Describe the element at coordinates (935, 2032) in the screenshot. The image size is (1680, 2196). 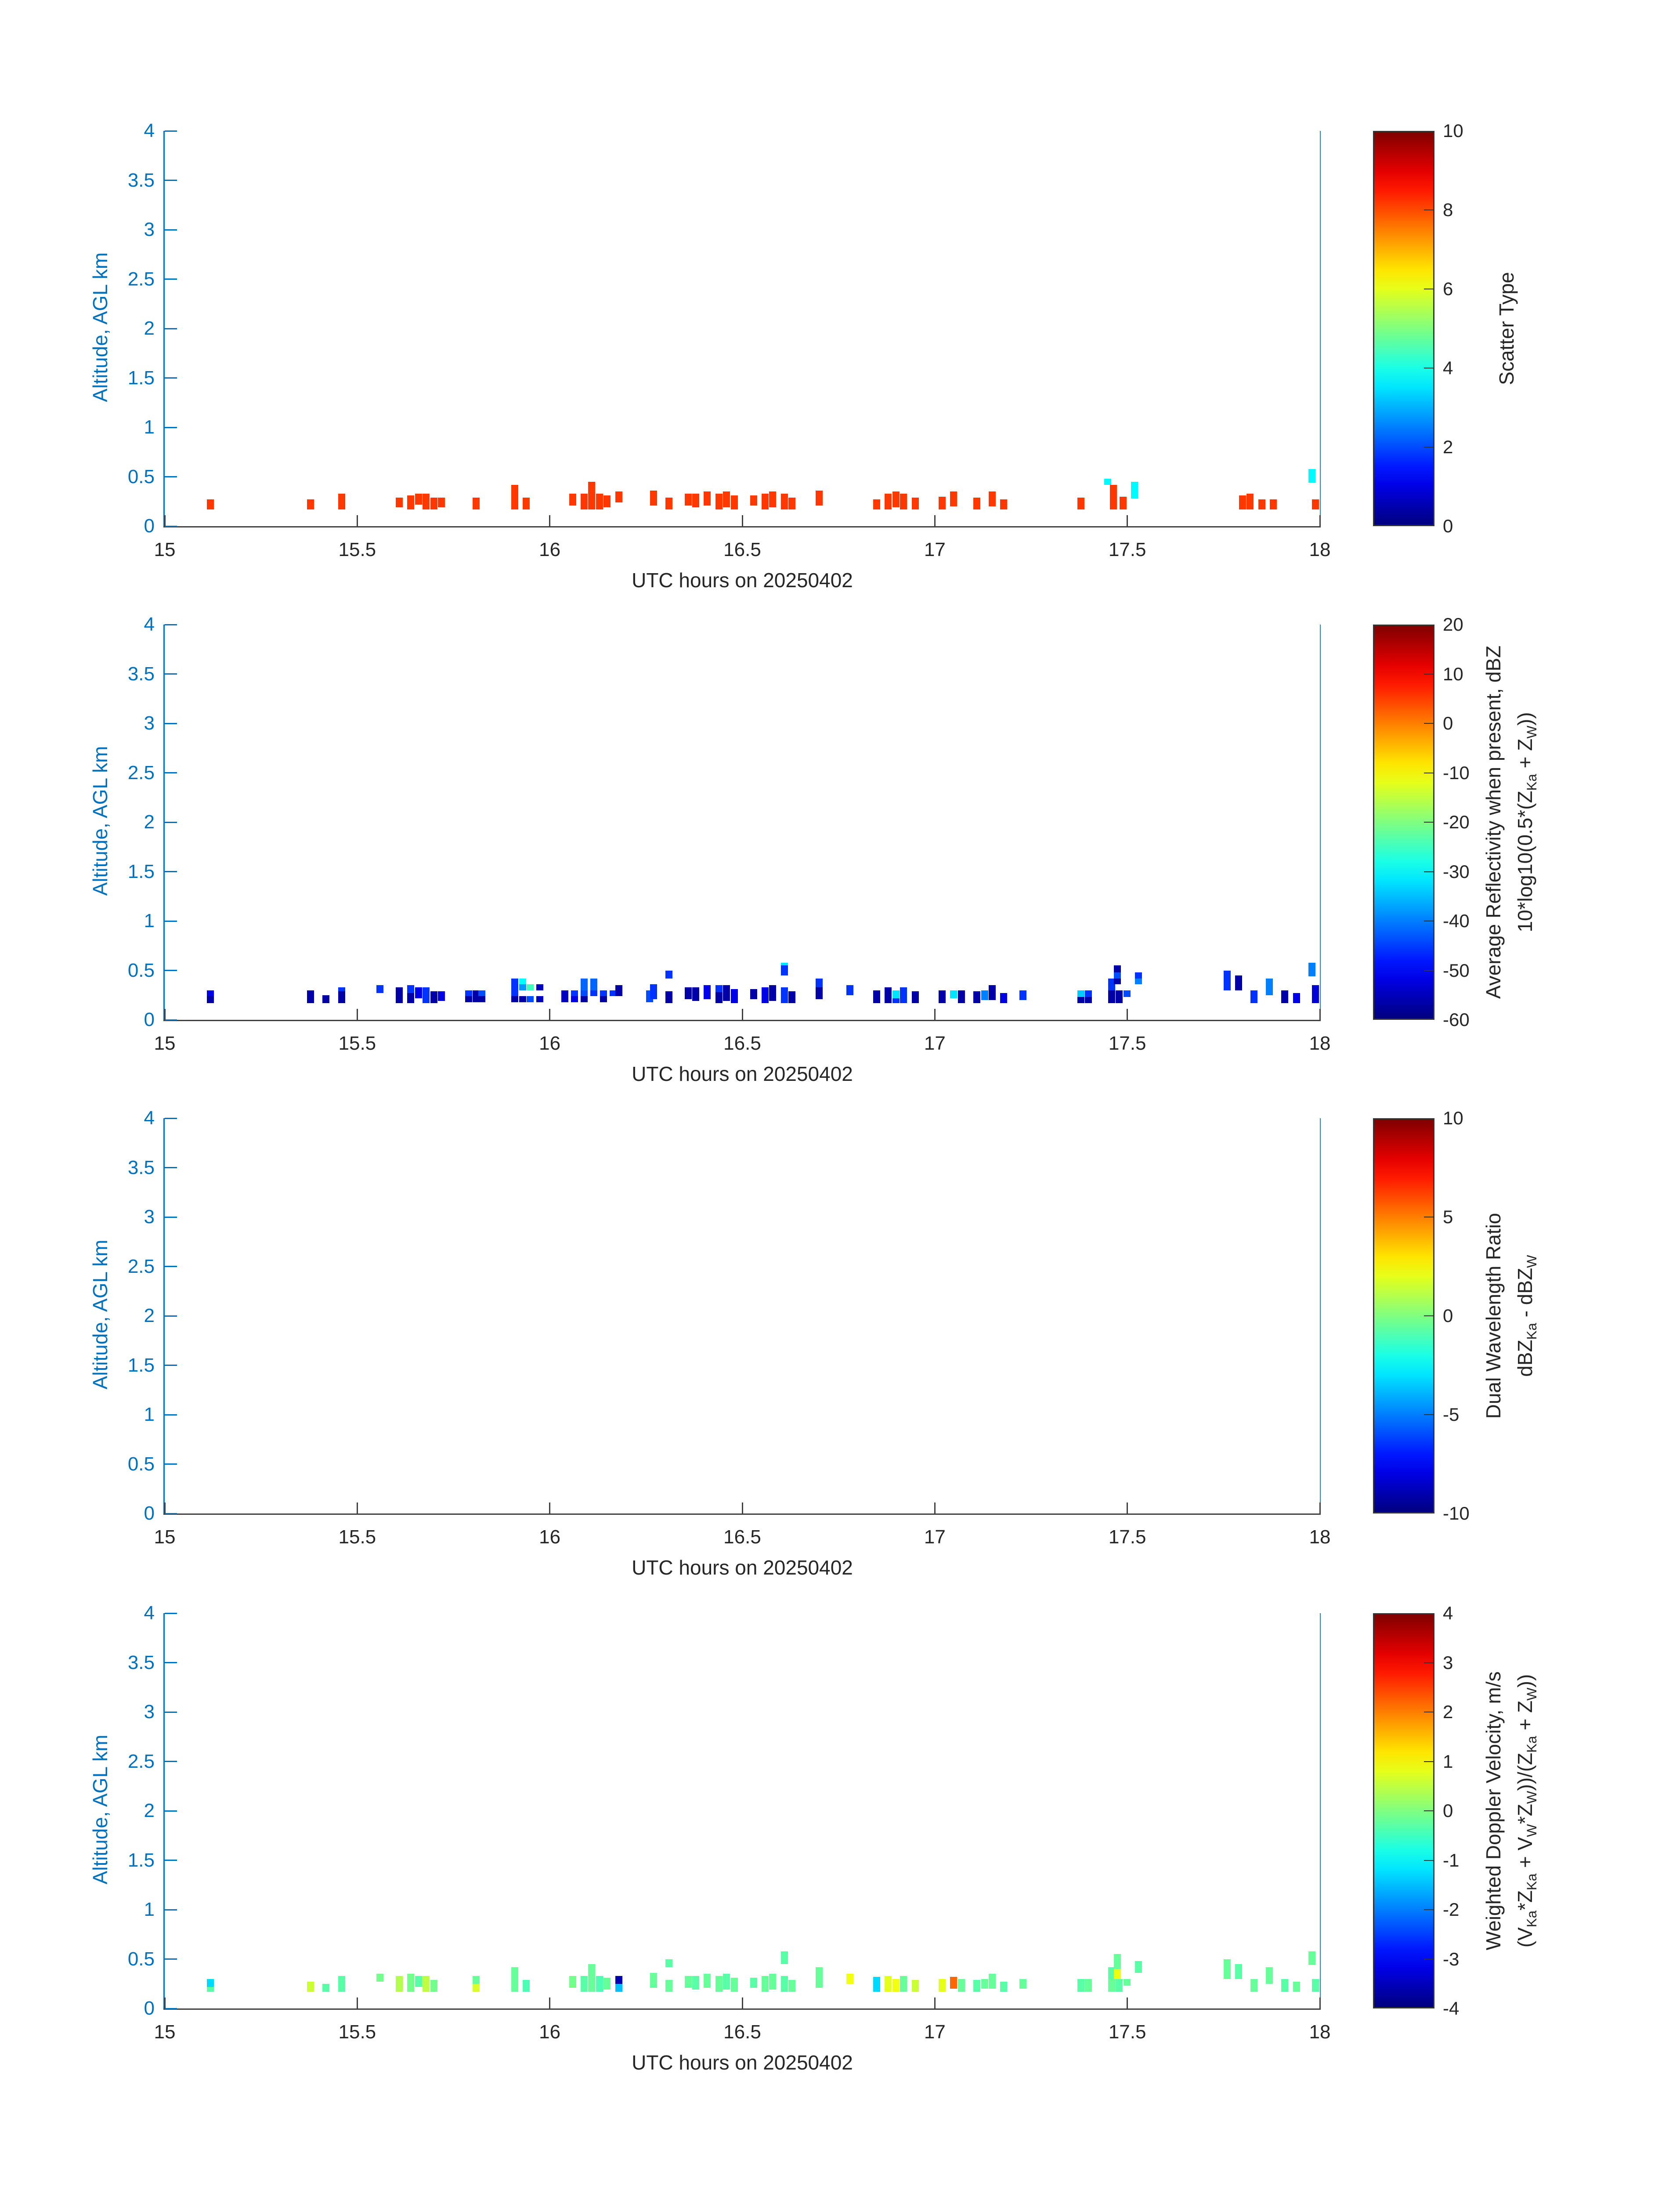
I see `x-tick-label: 17` at that location.